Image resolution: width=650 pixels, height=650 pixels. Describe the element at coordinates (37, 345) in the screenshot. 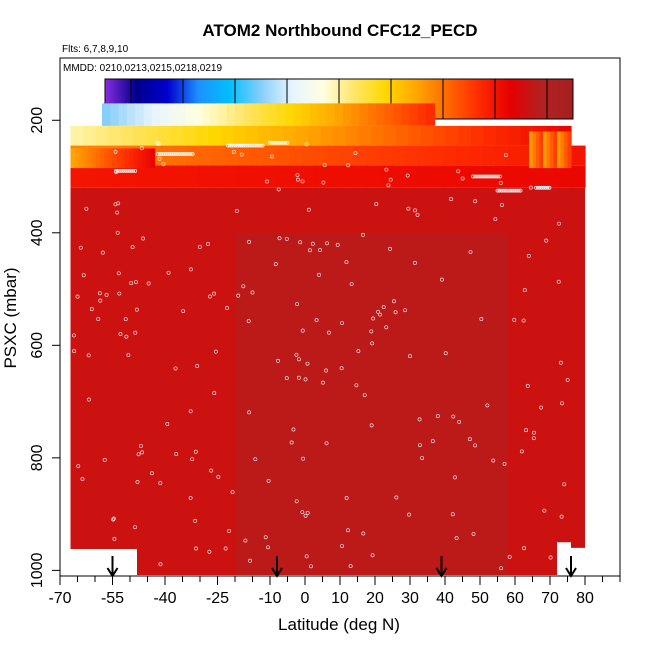

I see `y-tick-label: 600` at that location.